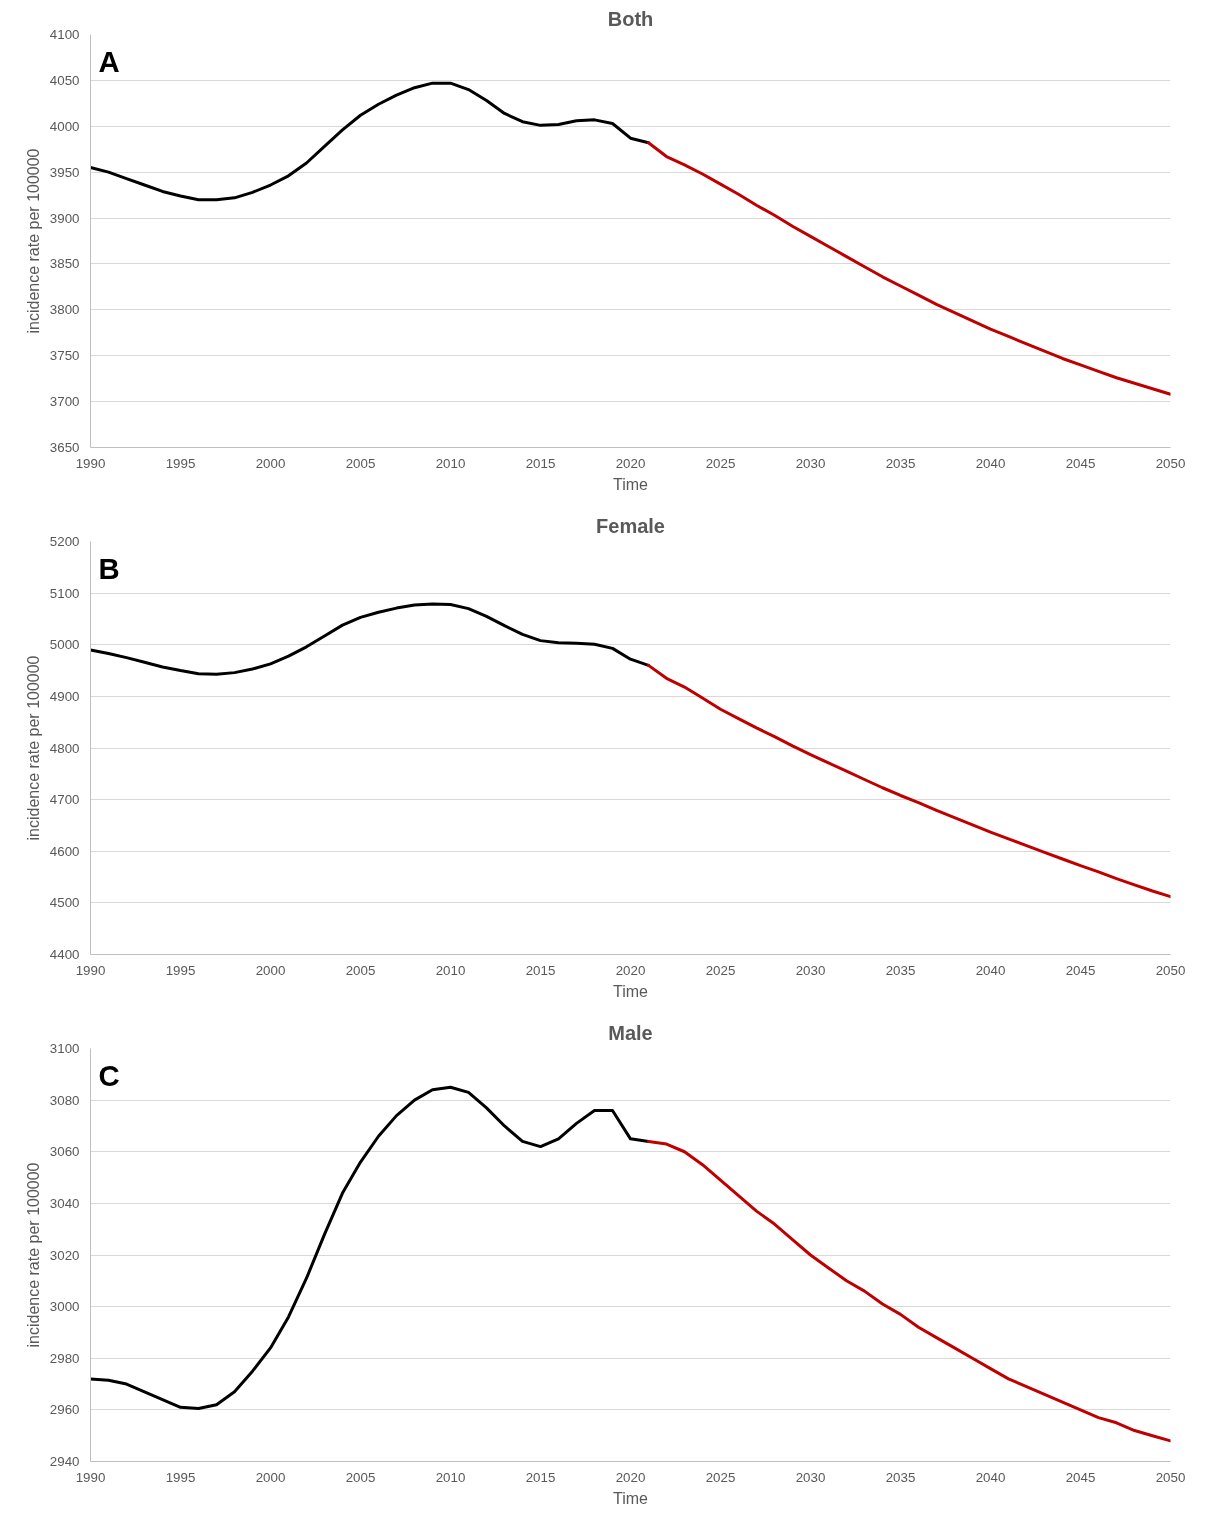 Image resolution: width=1214 pixels, height=1528 pixels. Describe the element at coordinates (64, 903) in the screenshot. I see `y-tick-label: 4500` at that location.